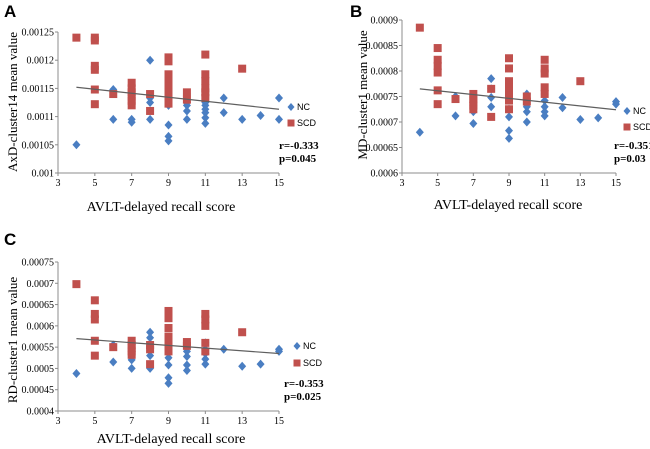 Image resolution: width=650 pixels, height=449 pixels. I want to click on y-tick-label: 0.00105, so click(38, 145).